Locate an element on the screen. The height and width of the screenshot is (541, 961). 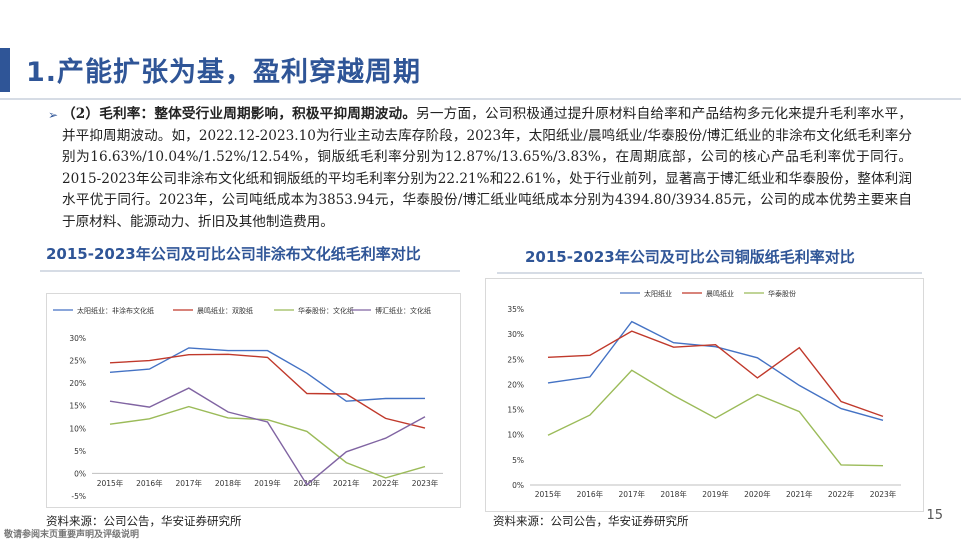
chart-source-left: 资料来源：公司公告，华安证券研究所 is located at coordinates (144, 521).